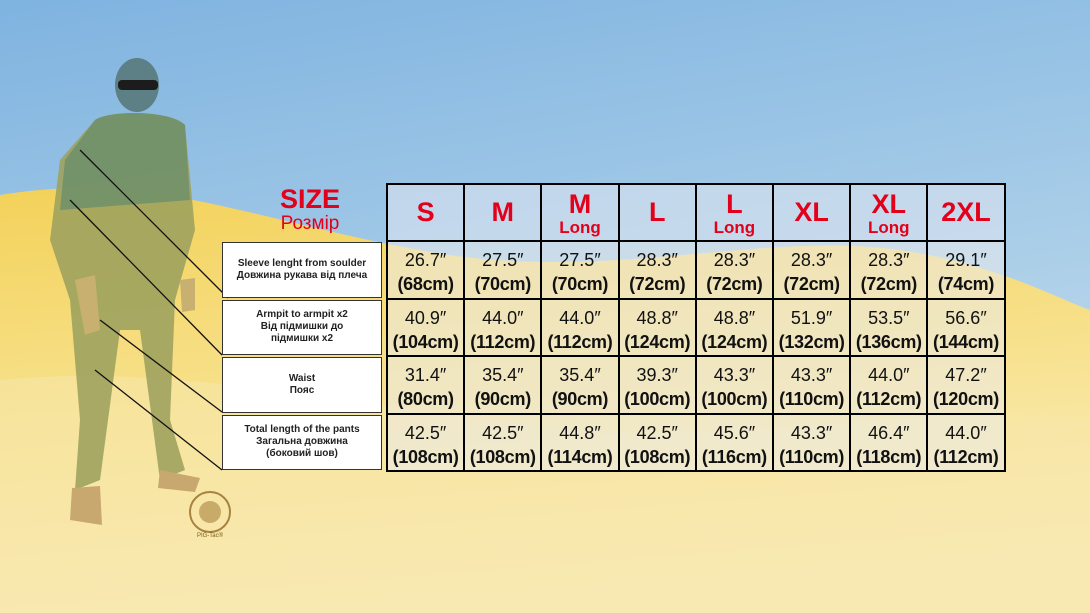 The width and height of the screenshot is (1090, 613). I want to click on centimeters: (74cm), so click(966, 284).